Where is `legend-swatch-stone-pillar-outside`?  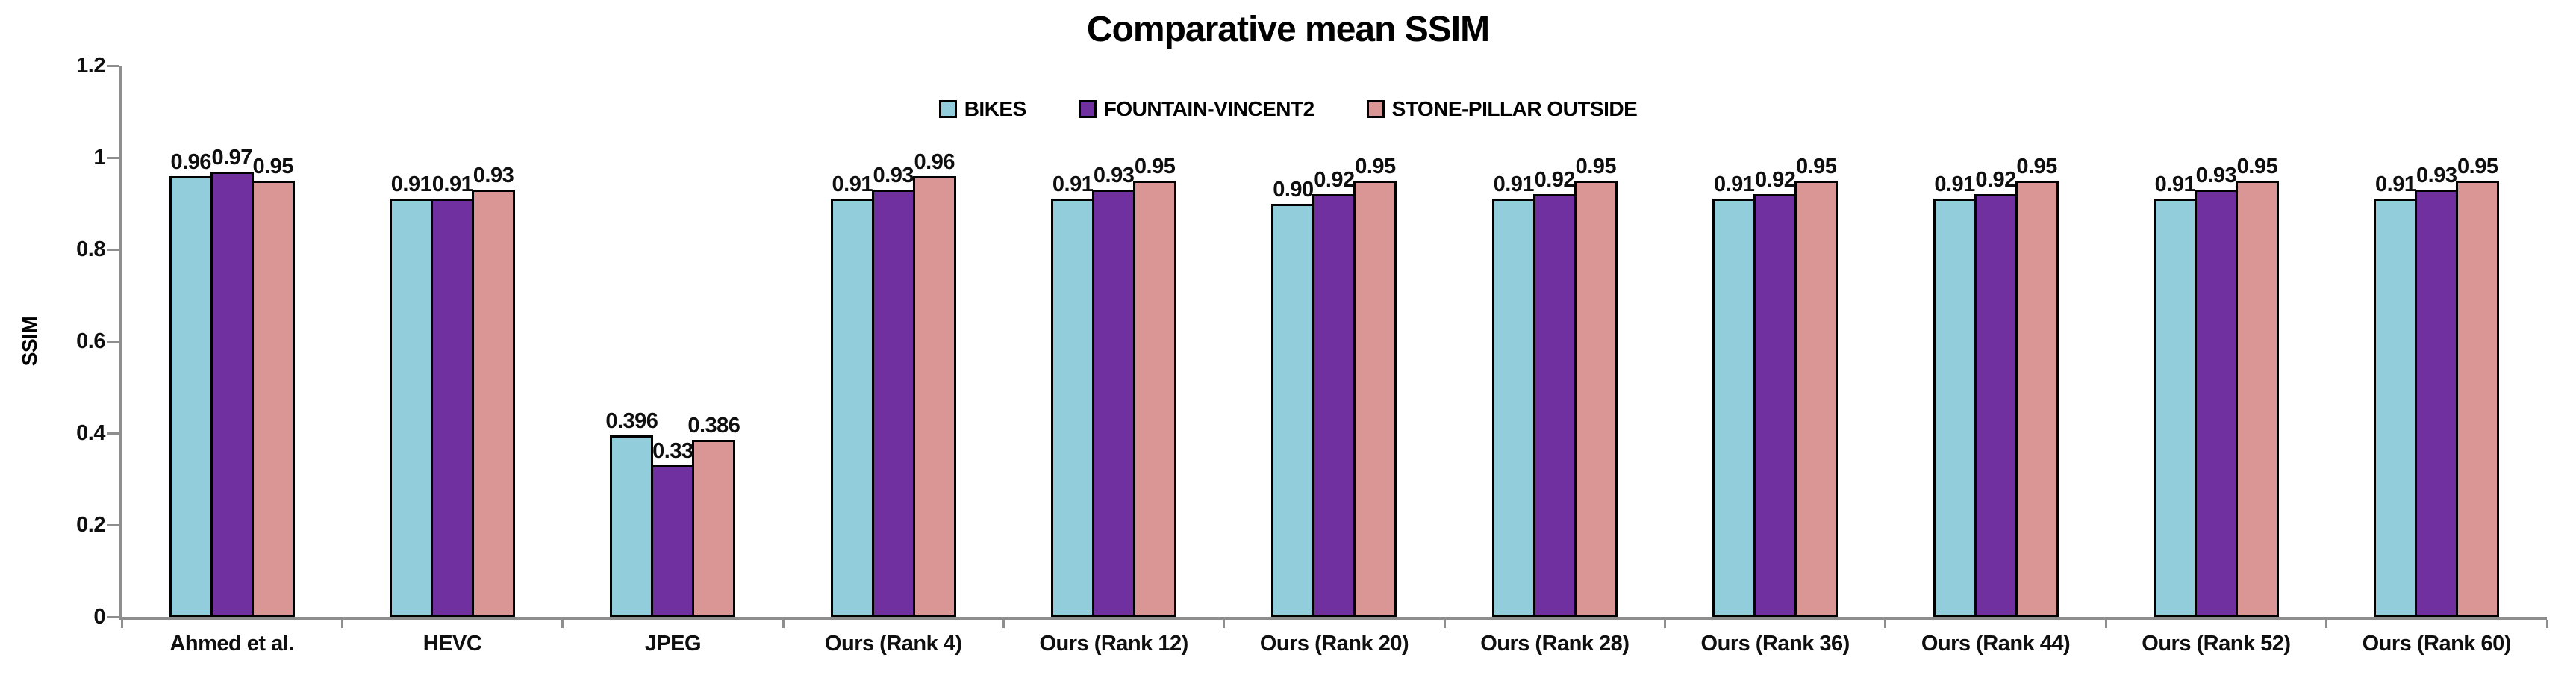 legend-swatch-stone-pillar-outside is located at coordinates (1375, 109).